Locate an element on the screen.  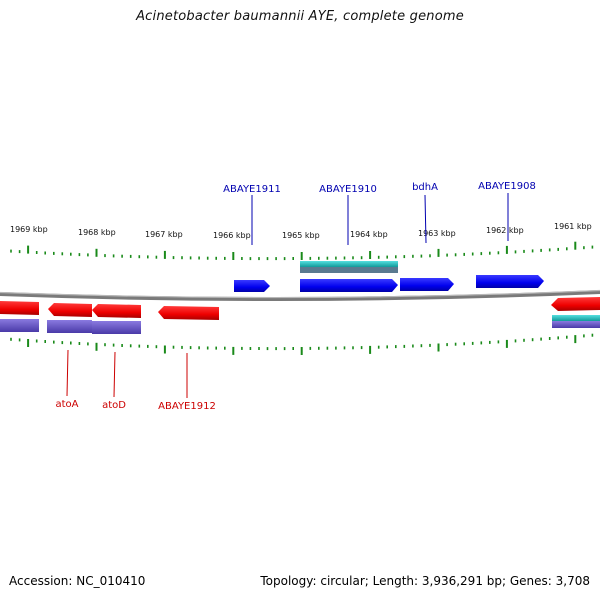
genome-backbone-highlight is located at coordinates (300, 294).